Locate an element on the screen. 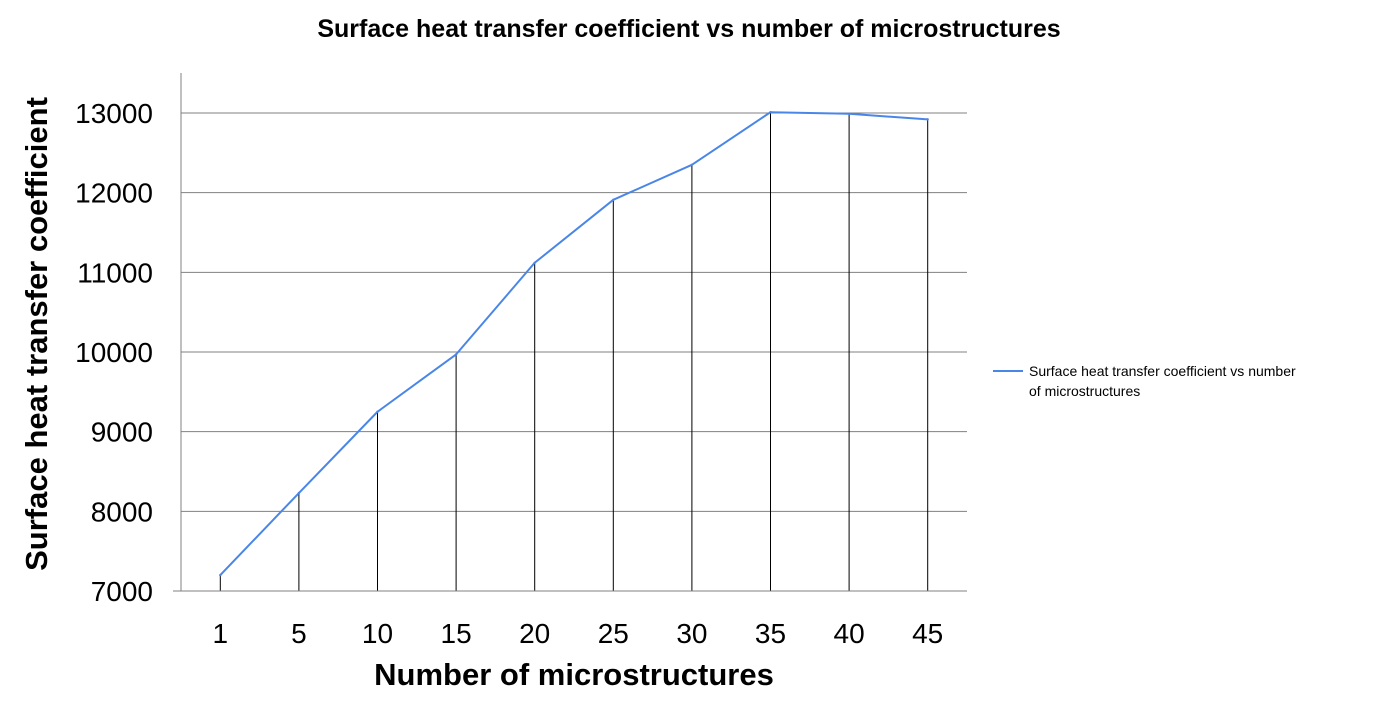 The height and width of the screenshot is (712, 1381). x-tick-label: 10 is located at coordinates (377, 633).